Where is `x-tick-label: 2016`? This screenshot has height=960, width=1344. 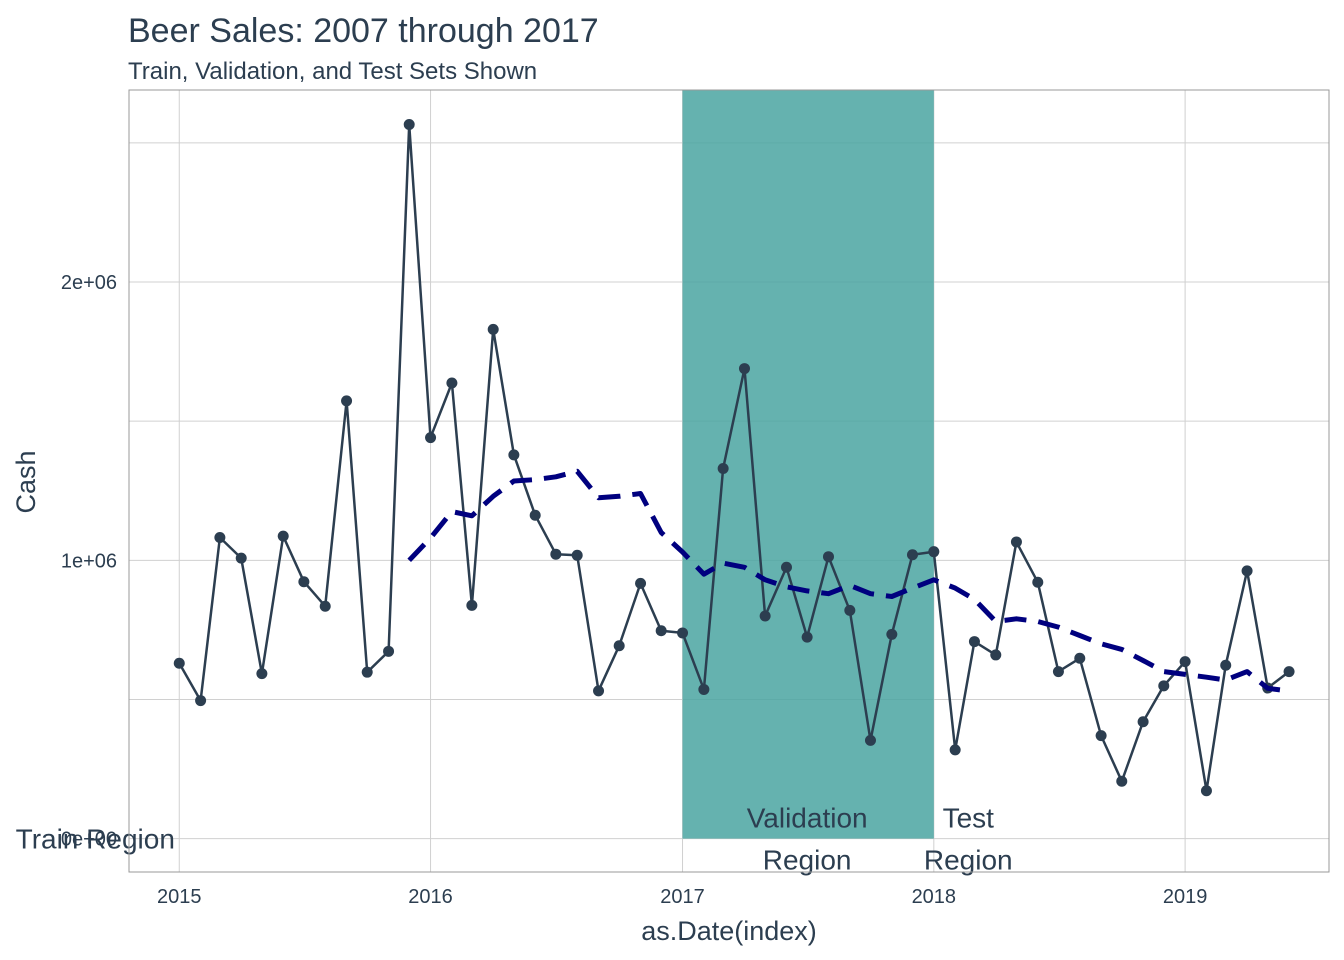 x-tick-label: 2016 is located at coordinates (430, 897).